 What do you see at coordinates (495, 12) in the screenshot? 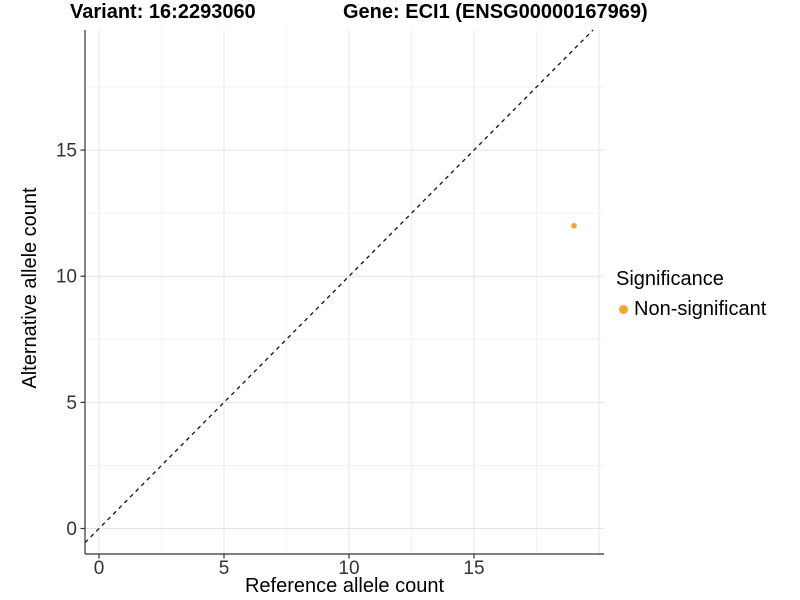
I see `plot-title-gene: Gene: ECI1 (ENSG00000167969)` at bounding box center [495, 12].